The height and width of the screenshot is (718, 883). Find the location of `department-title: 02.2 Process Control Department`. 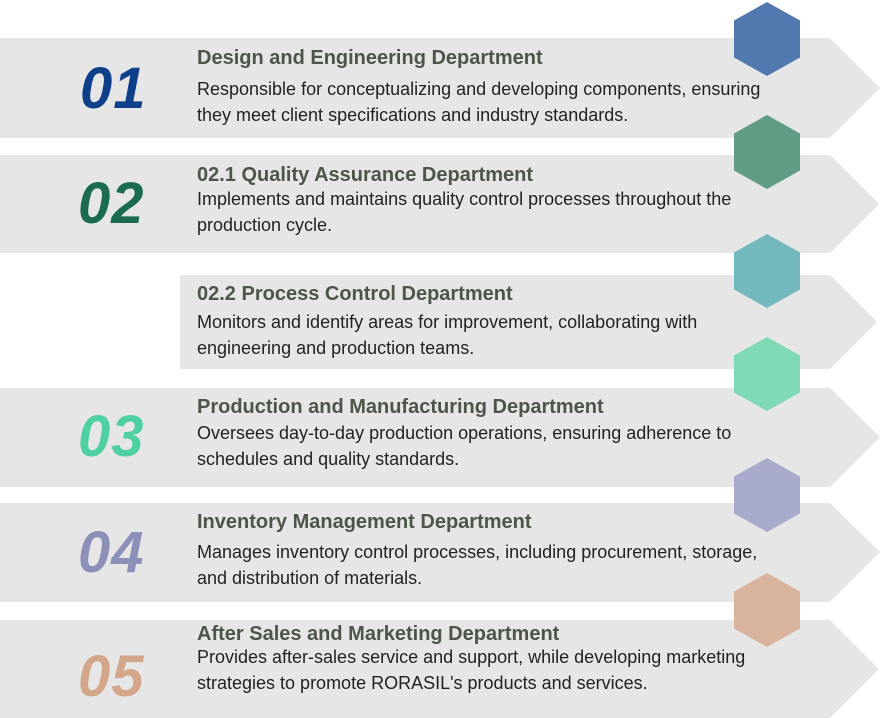

department-title: 02.2 Process Control Department is located at coordinates (355, 294).